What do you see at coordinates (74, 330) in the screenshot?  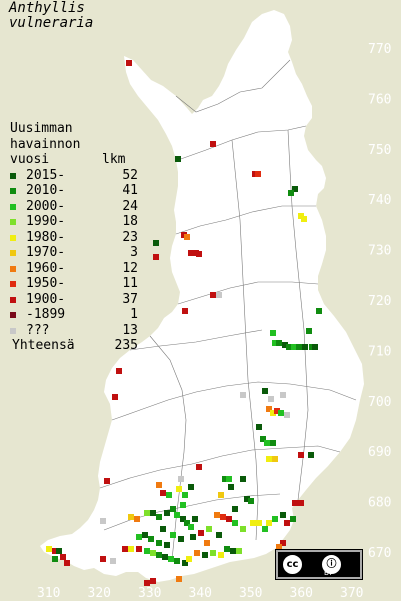 I see `legend-row: ??? 13` at bounding box center [74, 330].